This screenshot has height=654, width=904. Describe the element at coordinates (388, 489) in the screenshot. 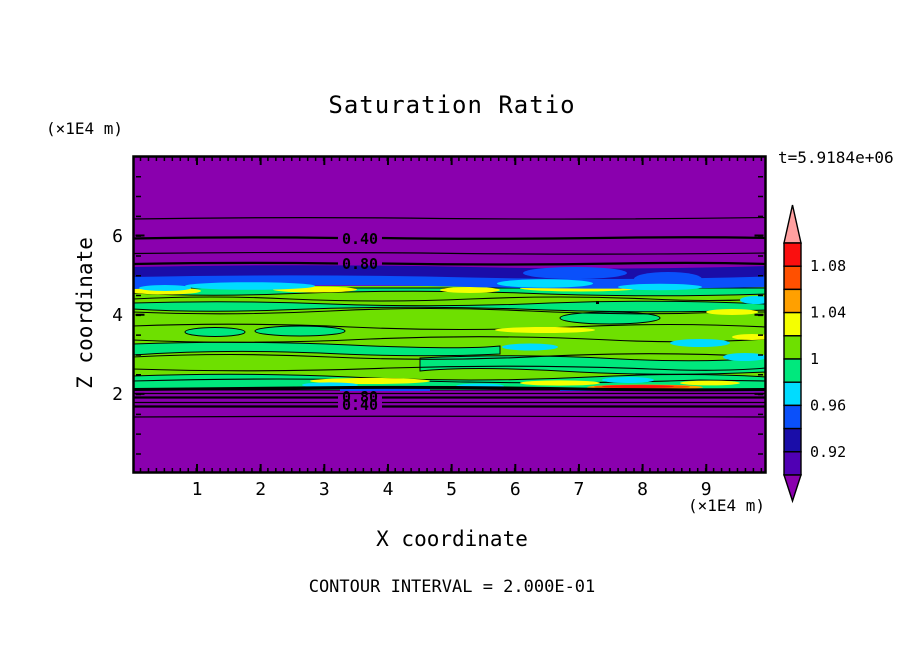

I see `x-tick-4: 4` at that location.